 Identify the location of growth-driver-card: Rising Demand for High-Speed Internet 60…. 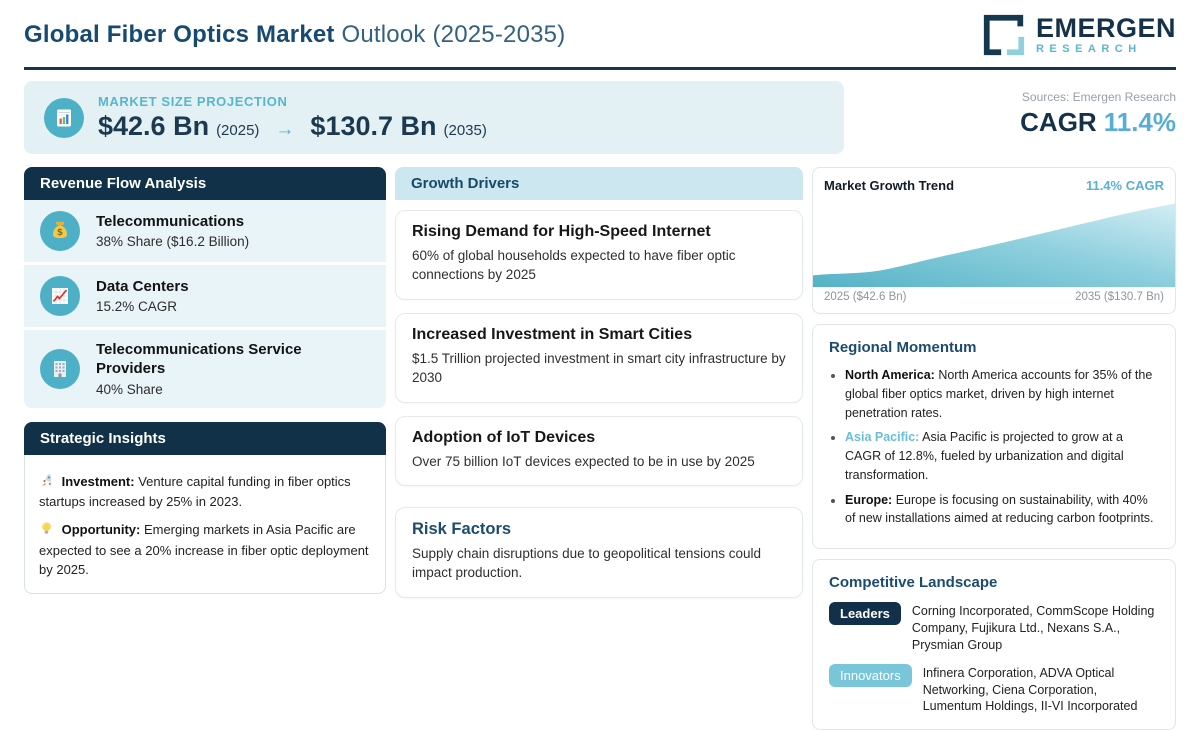
(599, 255).